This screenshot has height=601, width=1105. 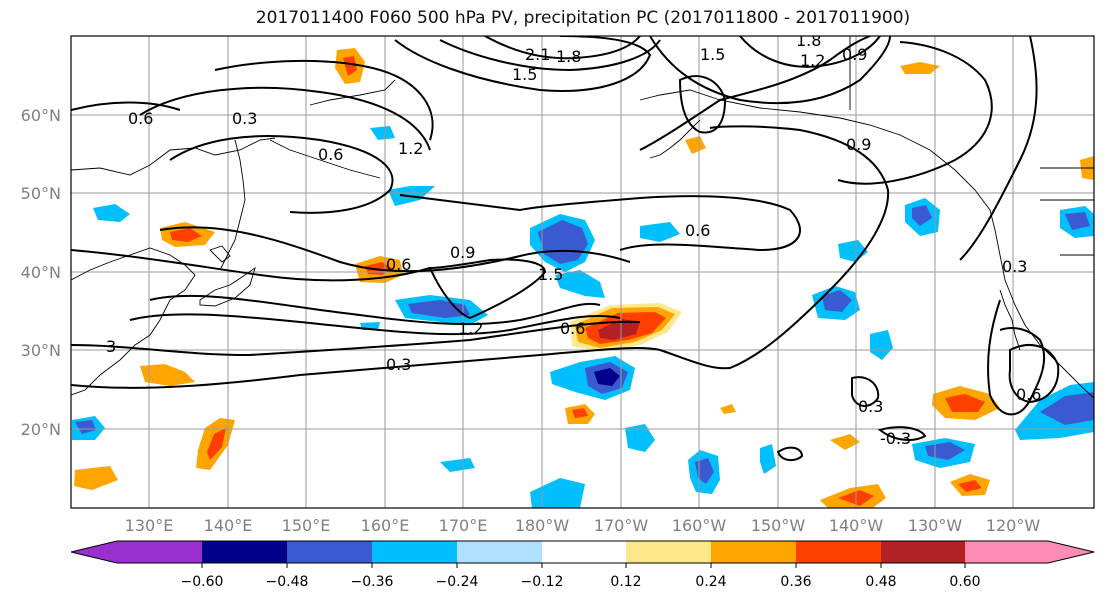 I want to click on lat-label-30: 30°N, so click(x=41, y=350).